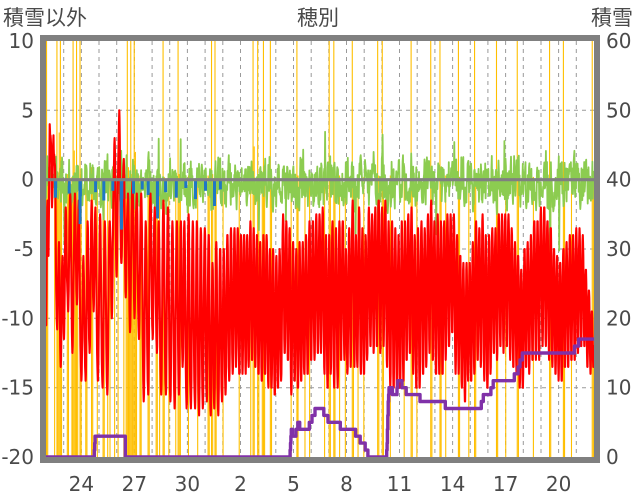 Image resolution: width=636 pixels, height=501 pixels. Describe the element at coordinates (240, 484) in the screenshot. I see `x-tick-label: 2` at that location.